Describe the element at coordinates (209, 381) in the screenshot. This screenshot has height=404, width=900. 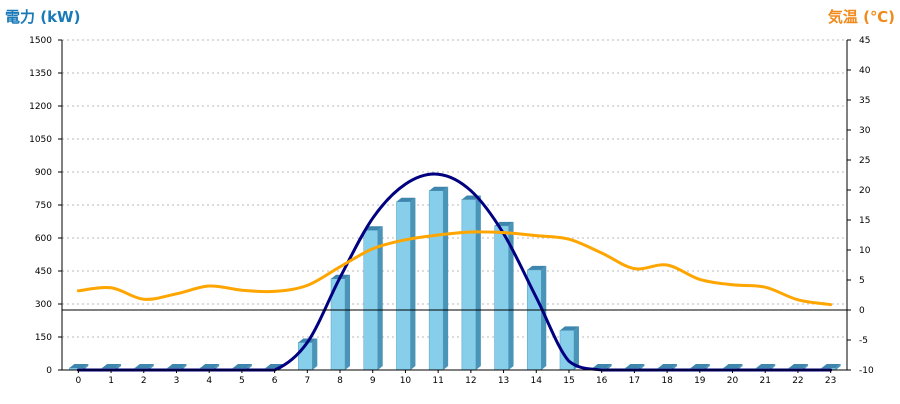
I see `x-tick-label: 4` at that location.